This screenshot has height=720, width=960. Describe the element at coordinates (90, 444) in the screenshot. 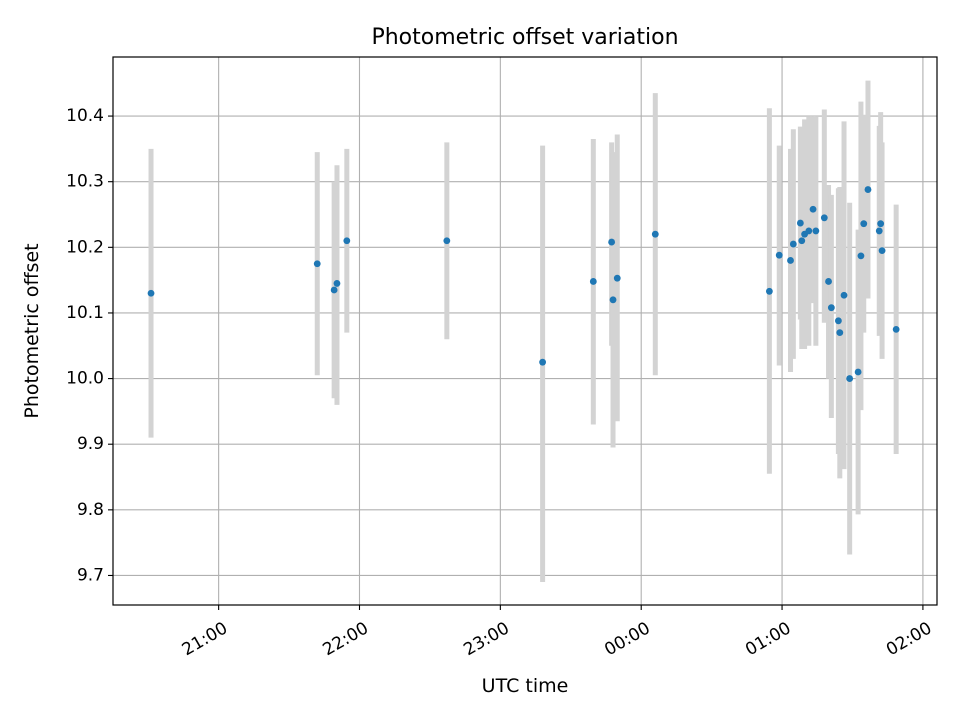

I see `y-tick-label: 9.9` at that location.